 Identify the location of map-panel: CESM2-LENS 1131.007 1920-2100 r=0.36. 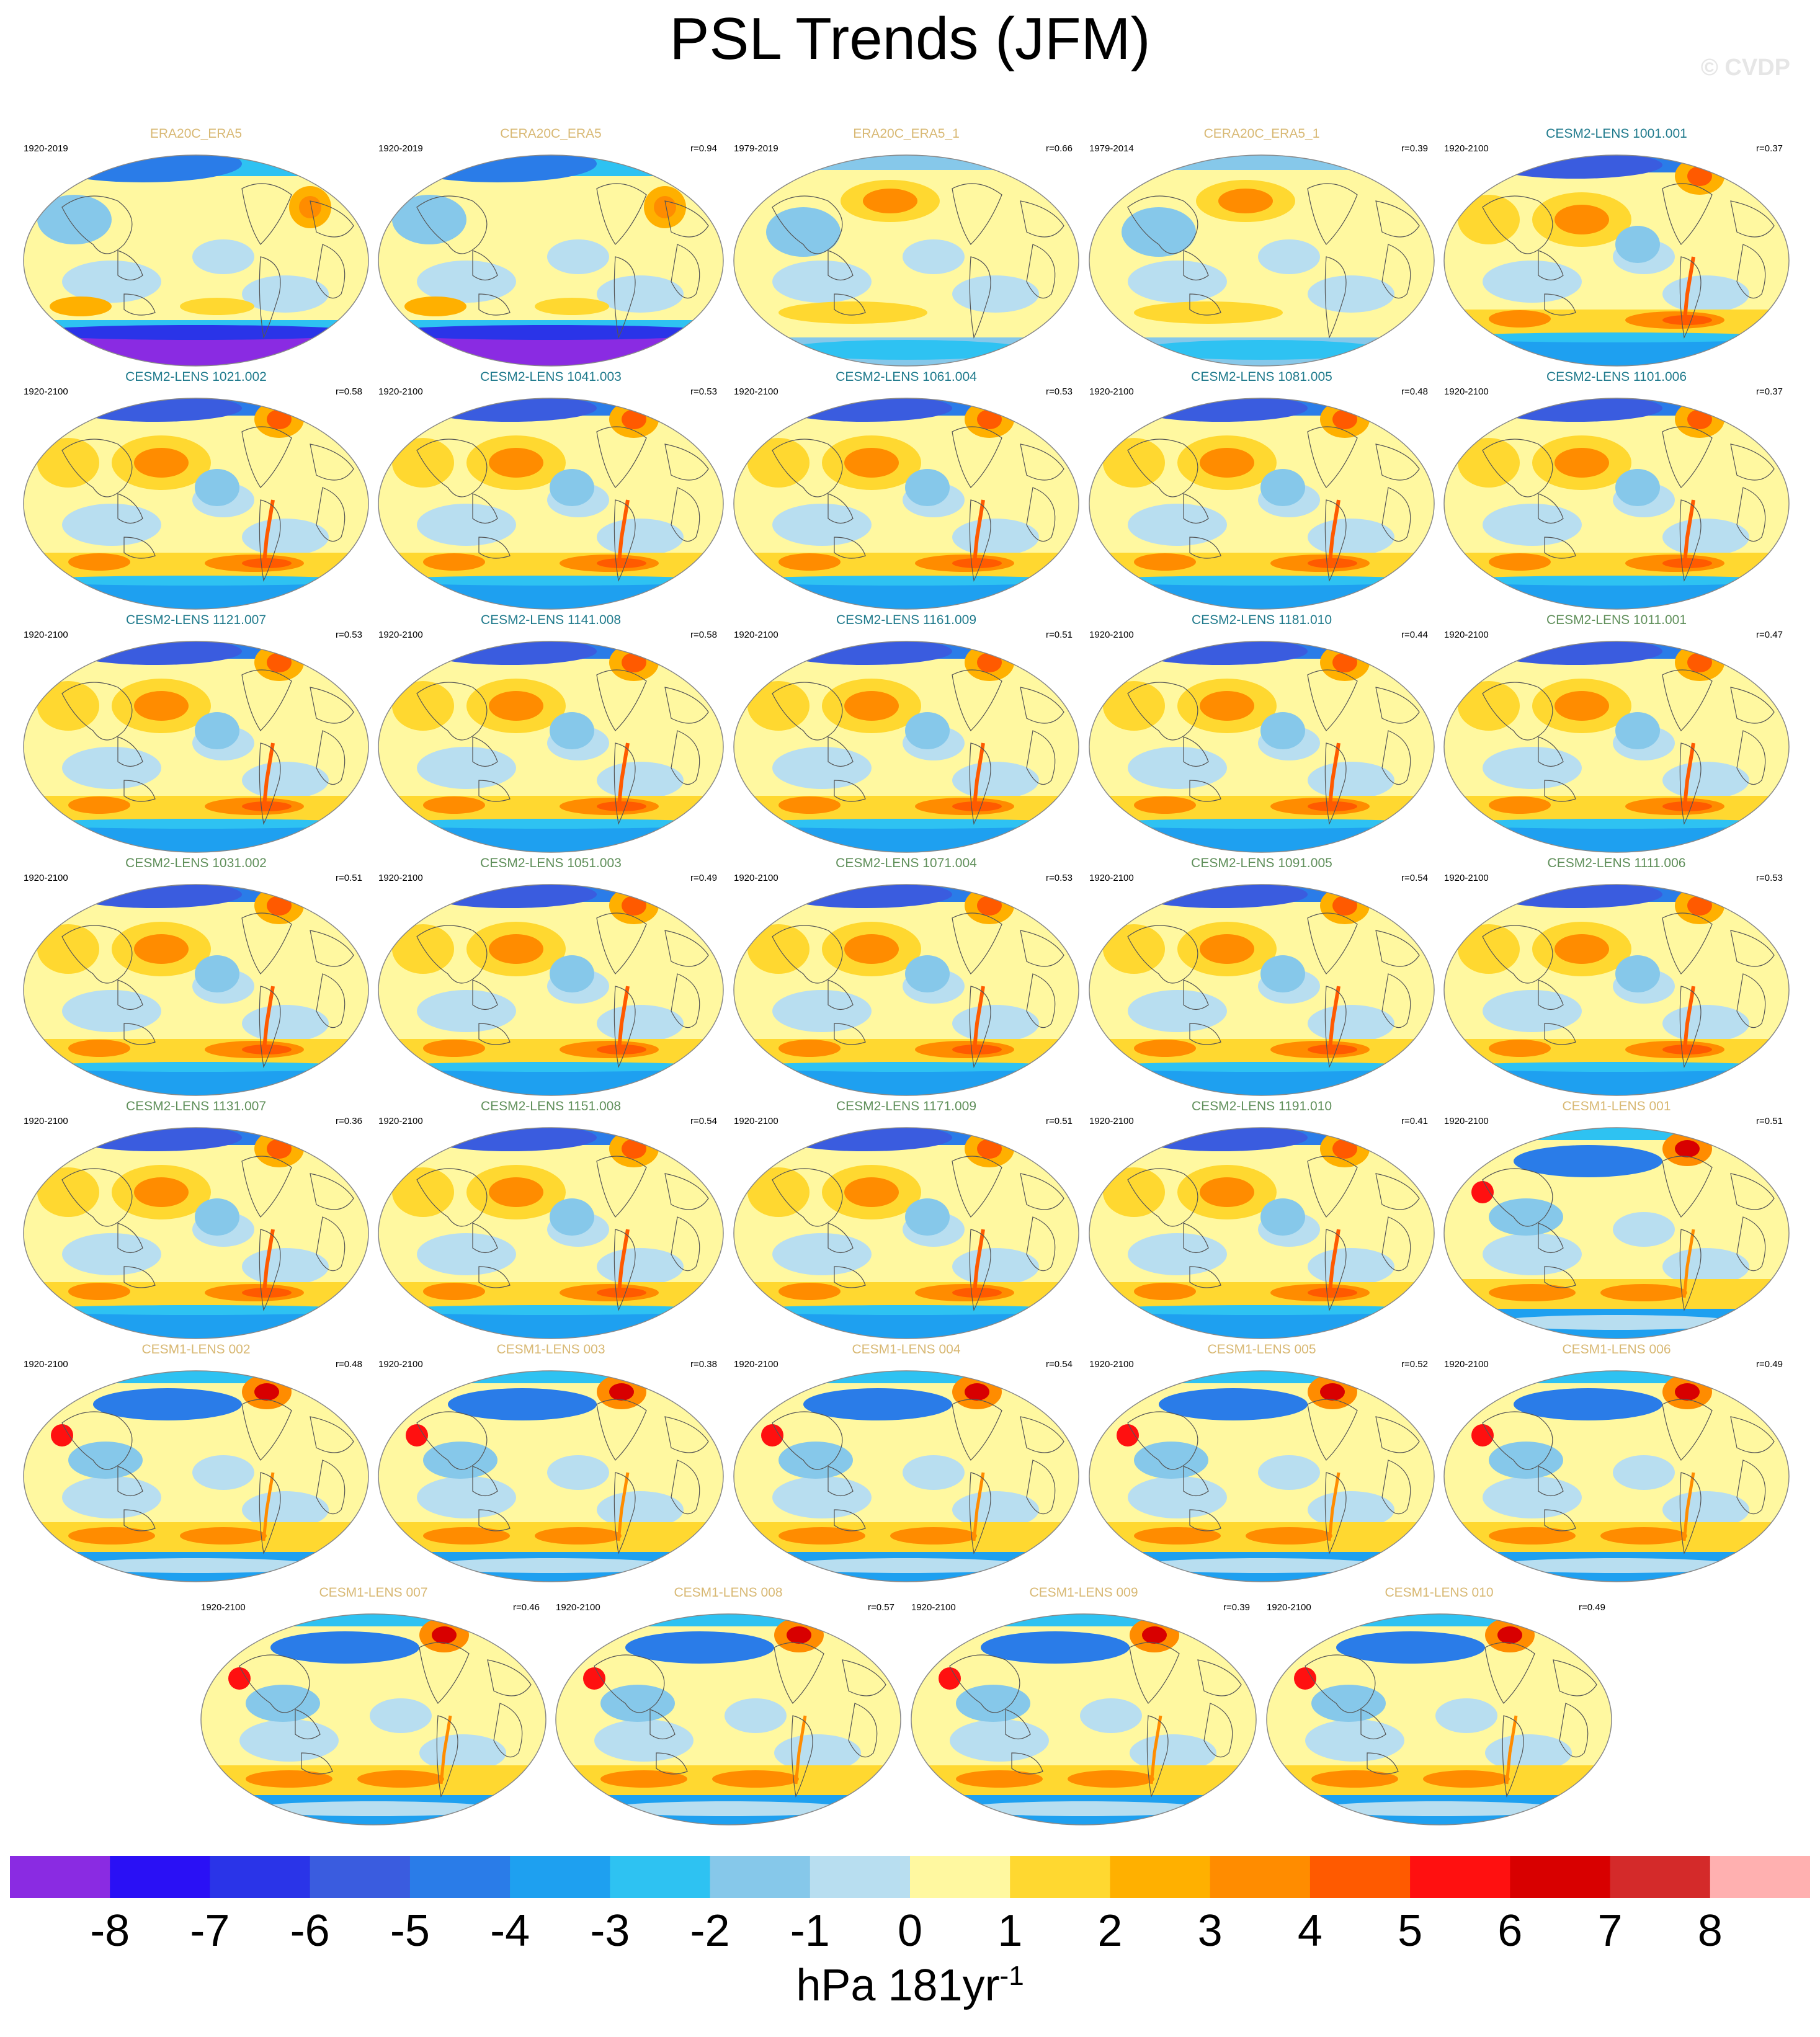
(196, 1220).